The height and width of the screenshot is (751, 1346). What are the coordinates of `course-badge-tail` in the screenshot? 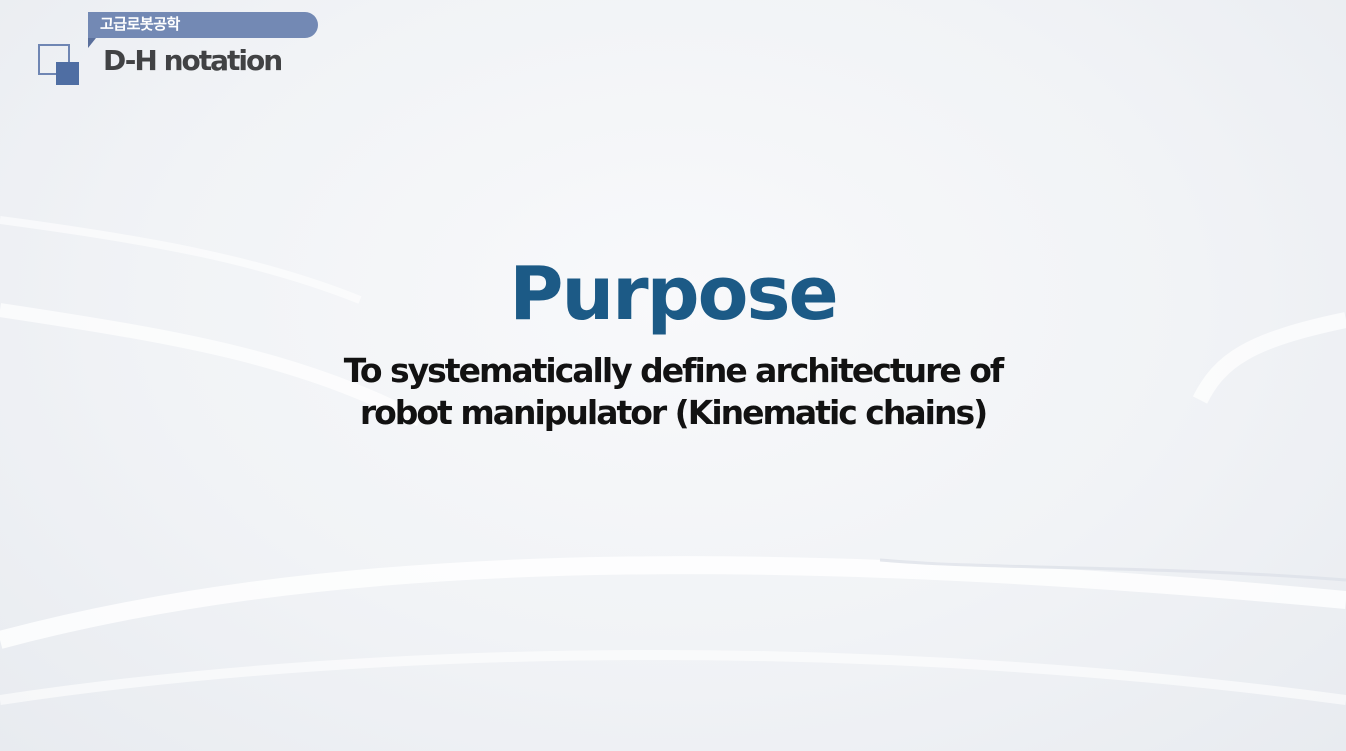 It's located at (92, 43).